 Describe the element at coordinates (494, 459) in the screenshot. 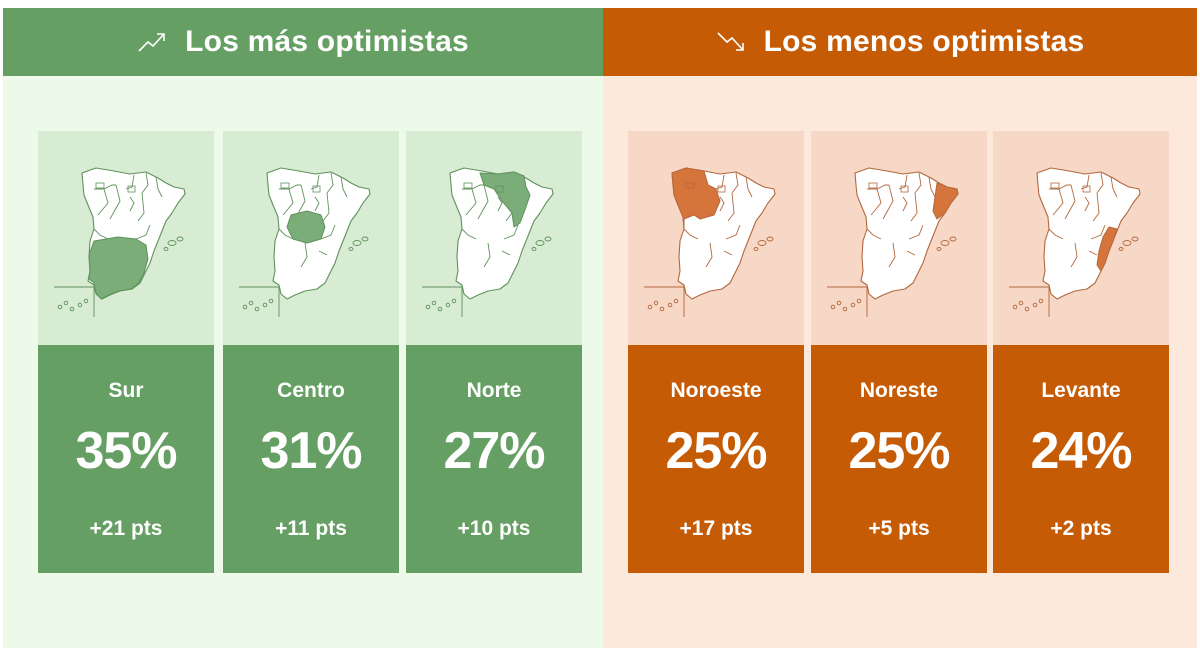

I see `region-stat: Norte 27% +10 pts` at that location.